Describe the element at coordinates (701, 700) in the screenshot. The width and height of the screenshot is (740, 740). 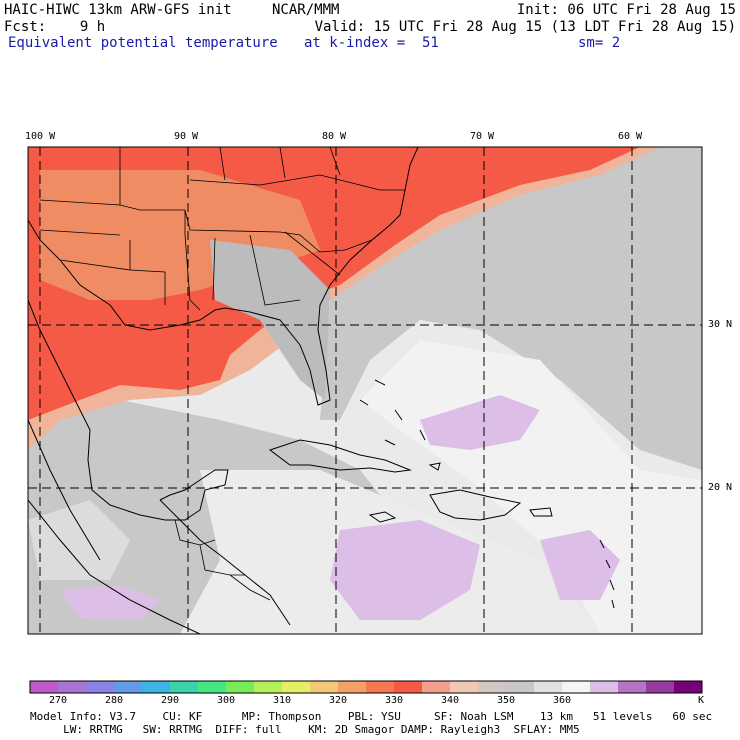
I see `colorbar-unit: K` at that location.